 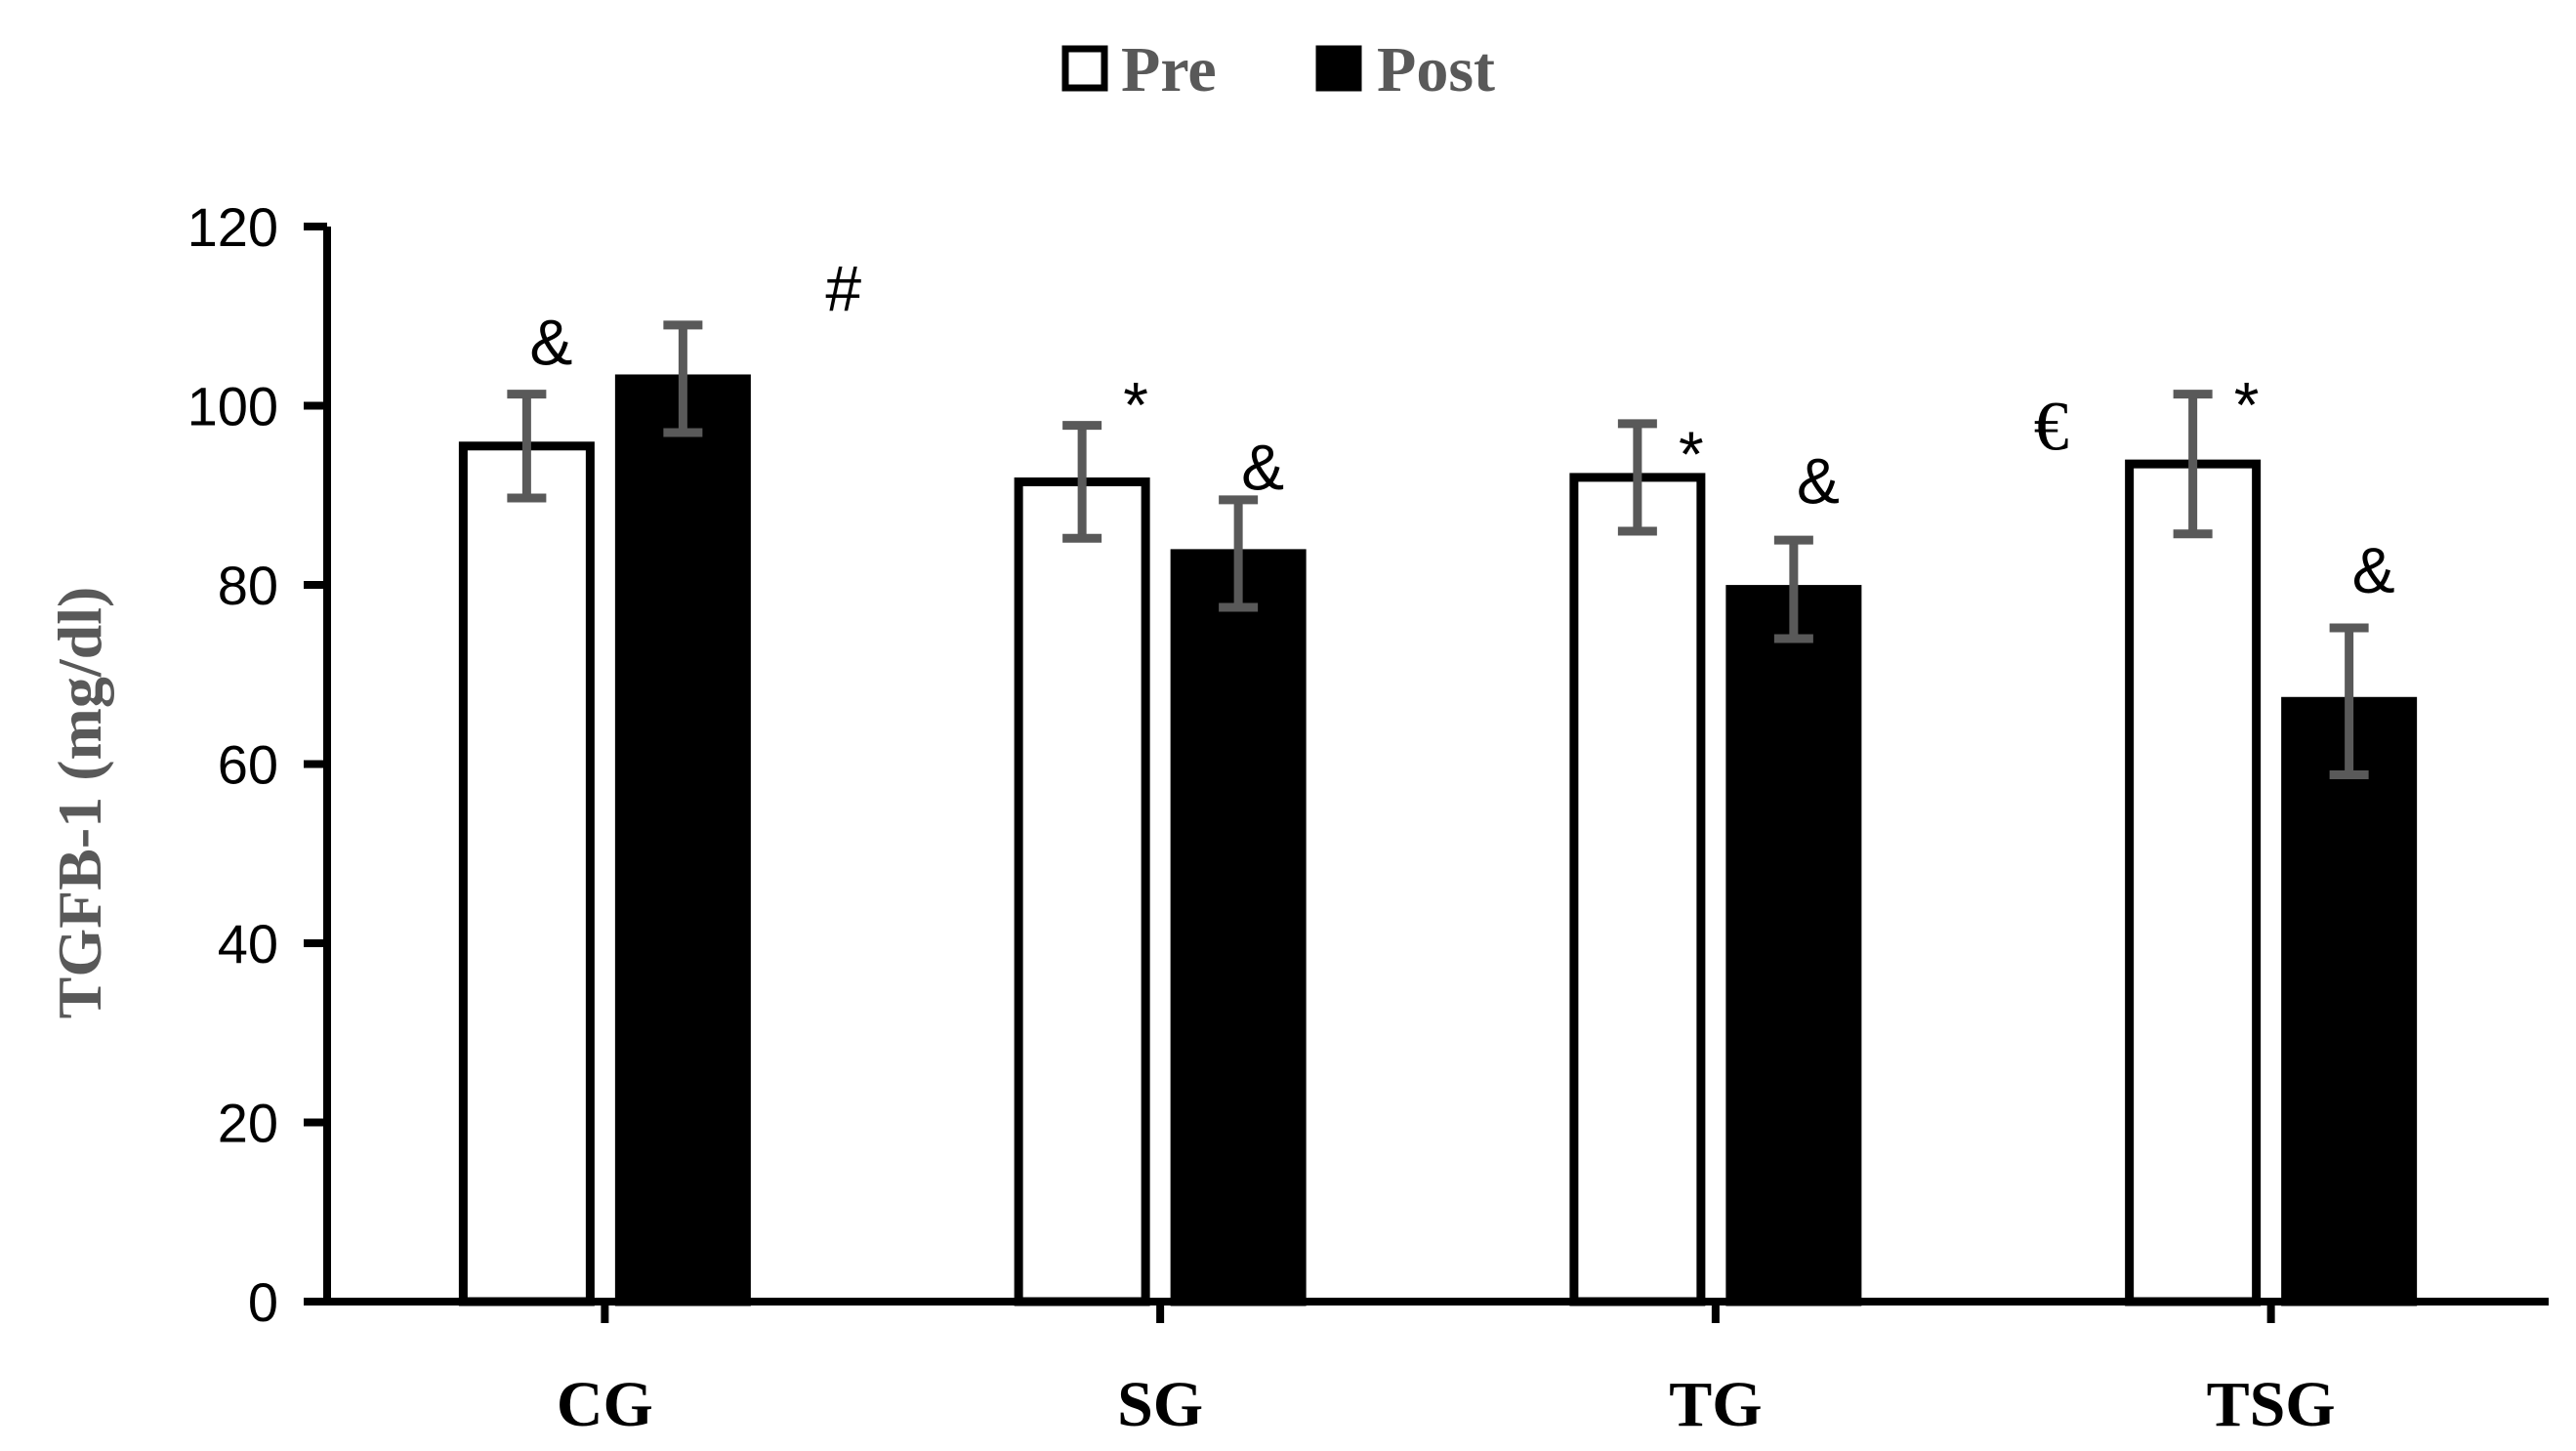 What do you see at coordinates (2349, 701) in the screenshot?
I see `error-bar-post-tsg` at bounding box center [2349, 701].